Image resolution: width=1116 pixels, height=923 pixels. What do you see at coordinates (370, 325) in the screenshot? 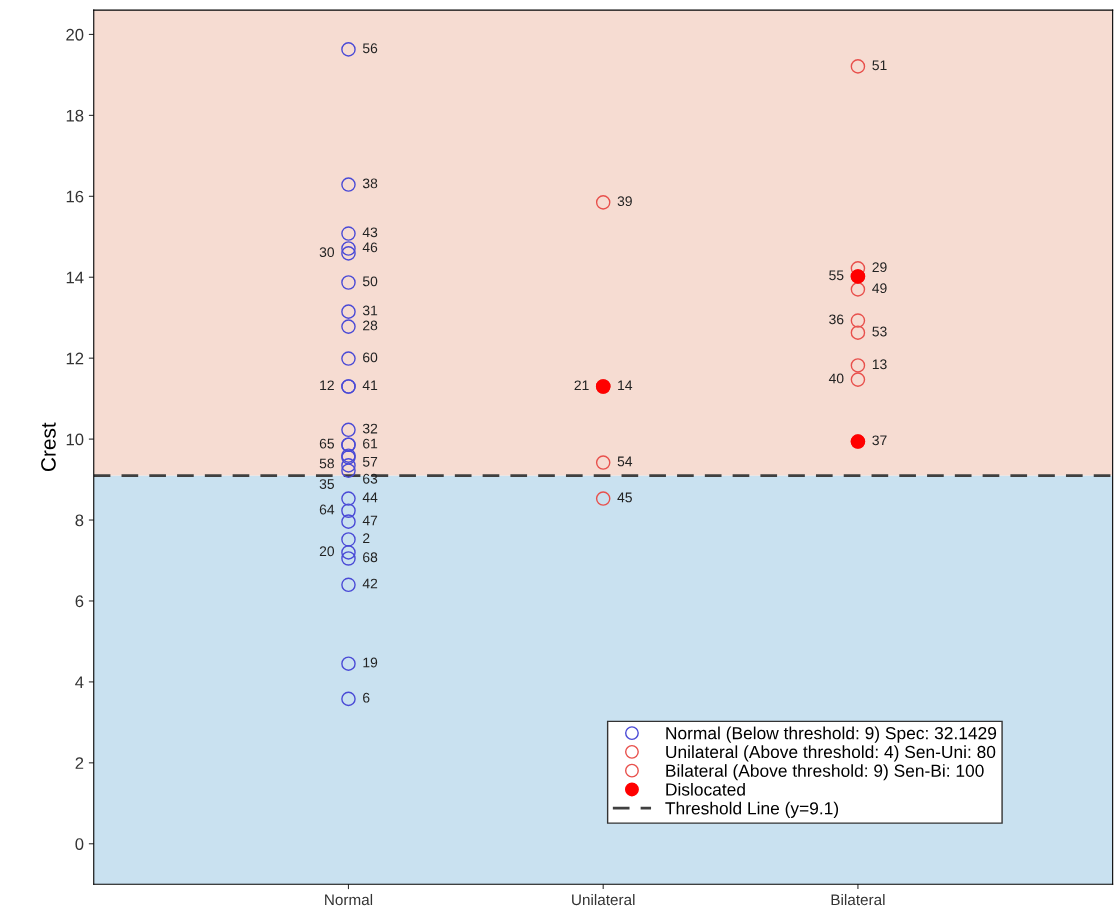
I see `annotation: 28` at bounding box center [370, 325].